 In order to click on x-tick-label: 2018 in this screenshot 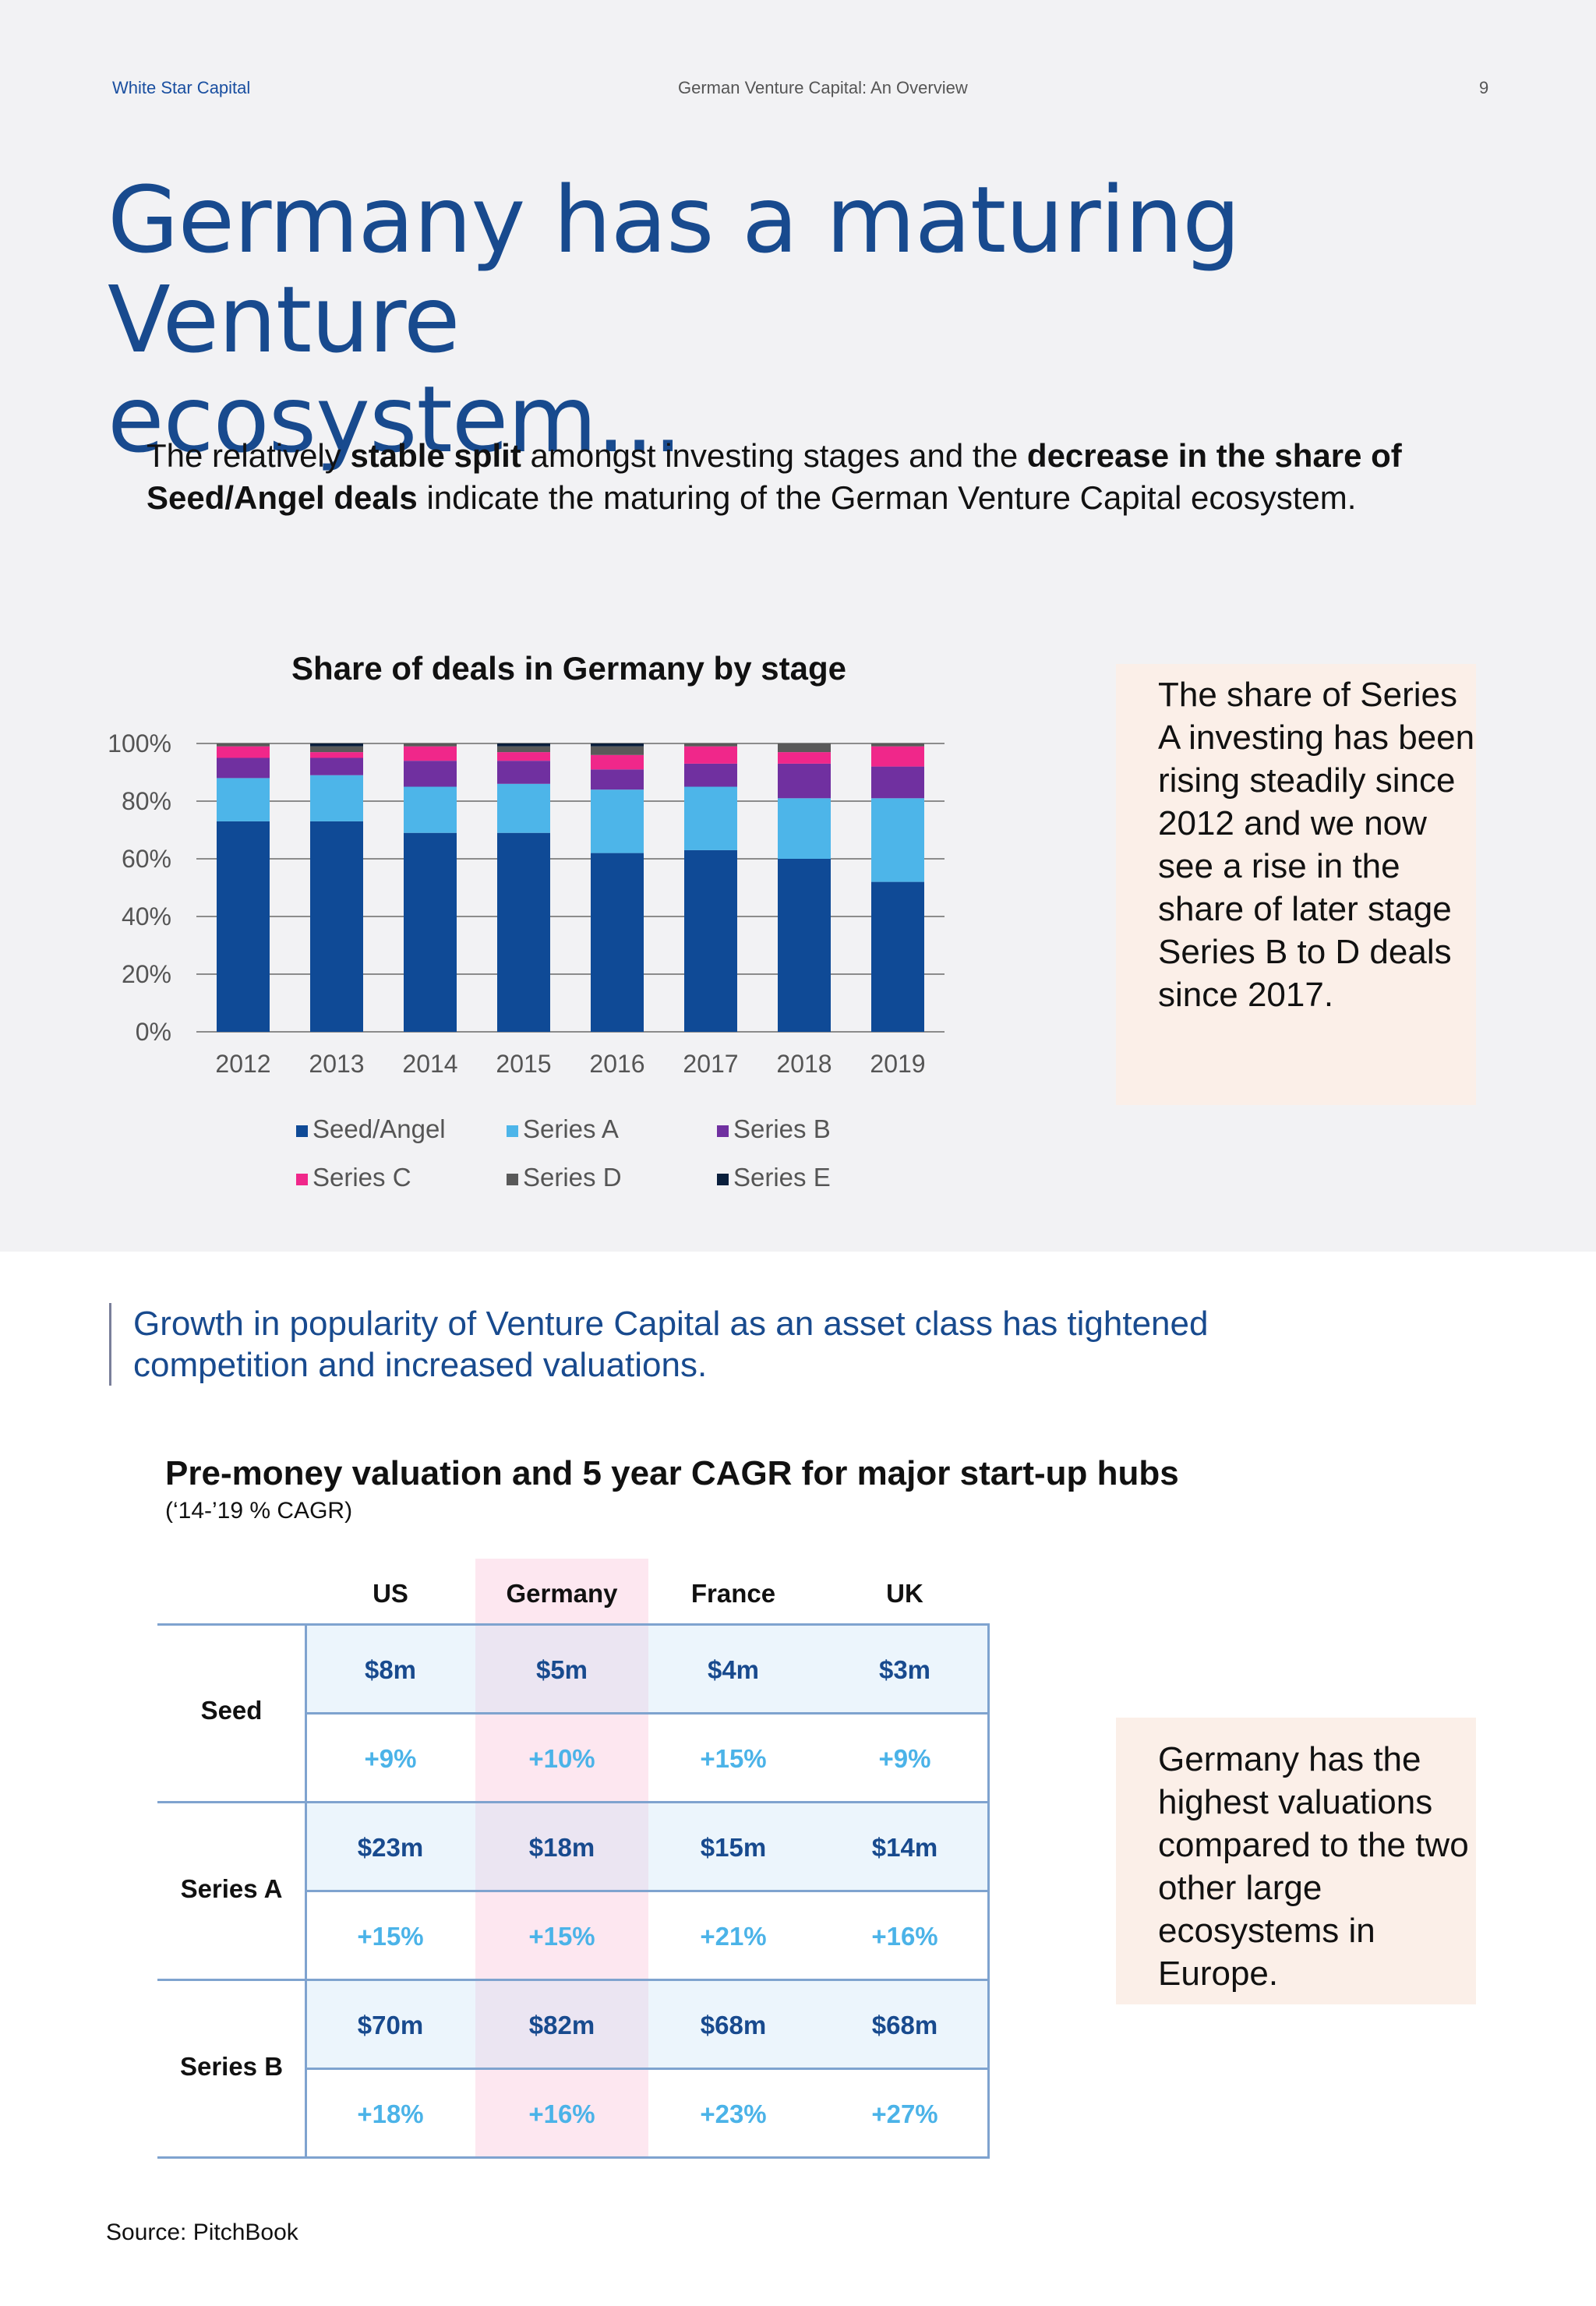, I will do `click(804, 1064)`.